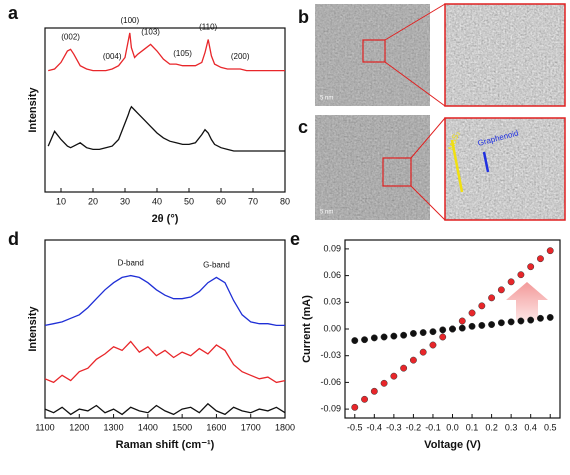  What do you see at coordinates (303, 17) in the screenshot?
I see `panel-label: b` at bounding box center [303, 17].